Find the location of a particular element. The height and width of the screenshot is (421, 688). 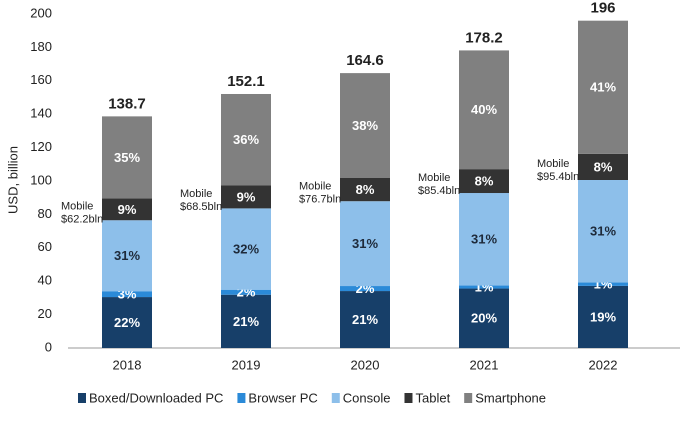

y-tick-label: 120 is located at coordinates (41, 146).